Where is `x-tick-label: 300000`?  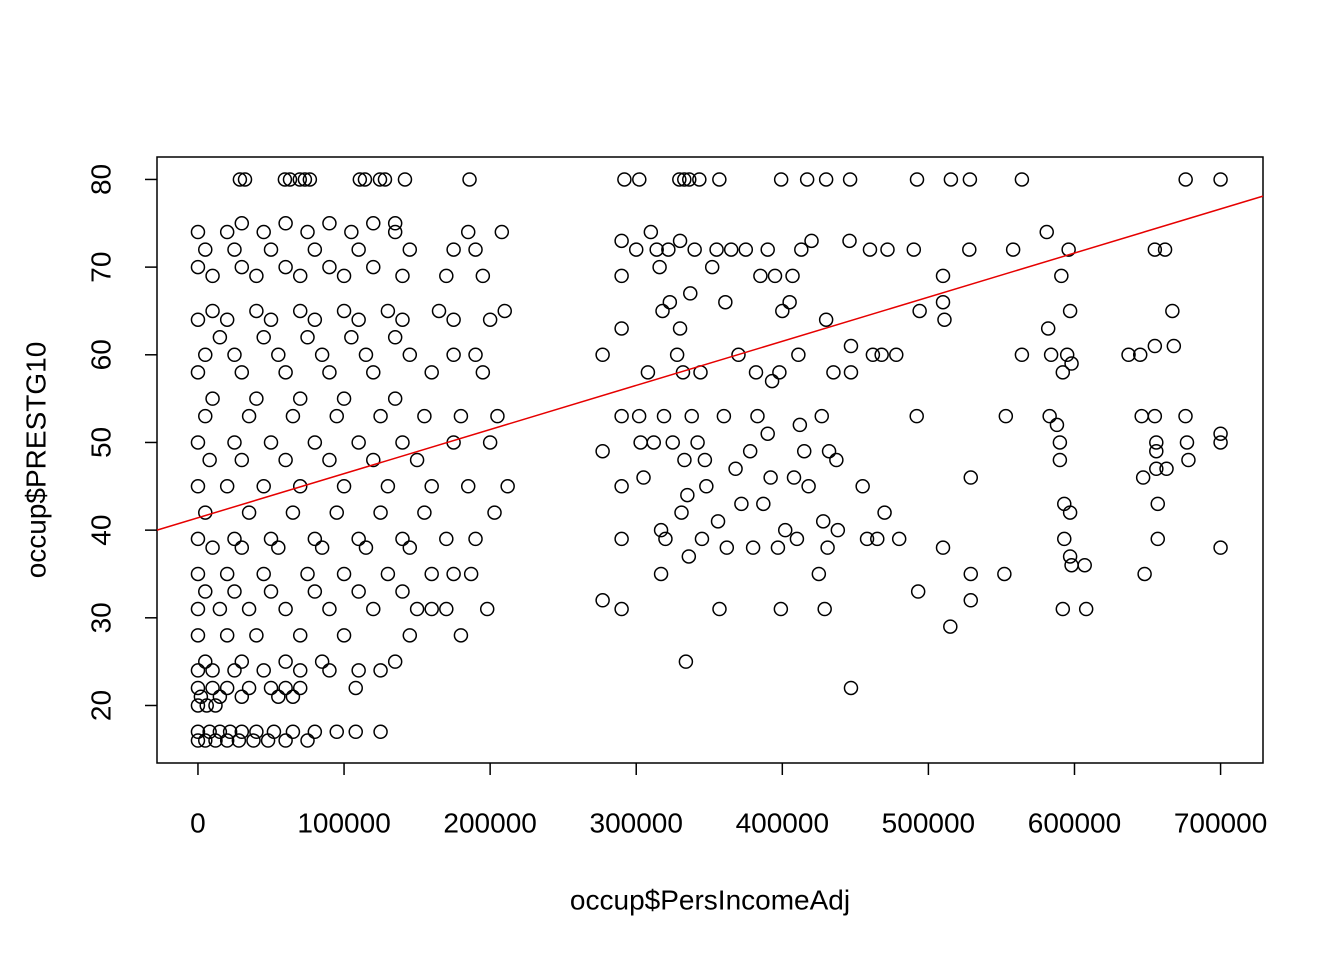
x-tick-label: 300000 is located at coordinates (636, 822).